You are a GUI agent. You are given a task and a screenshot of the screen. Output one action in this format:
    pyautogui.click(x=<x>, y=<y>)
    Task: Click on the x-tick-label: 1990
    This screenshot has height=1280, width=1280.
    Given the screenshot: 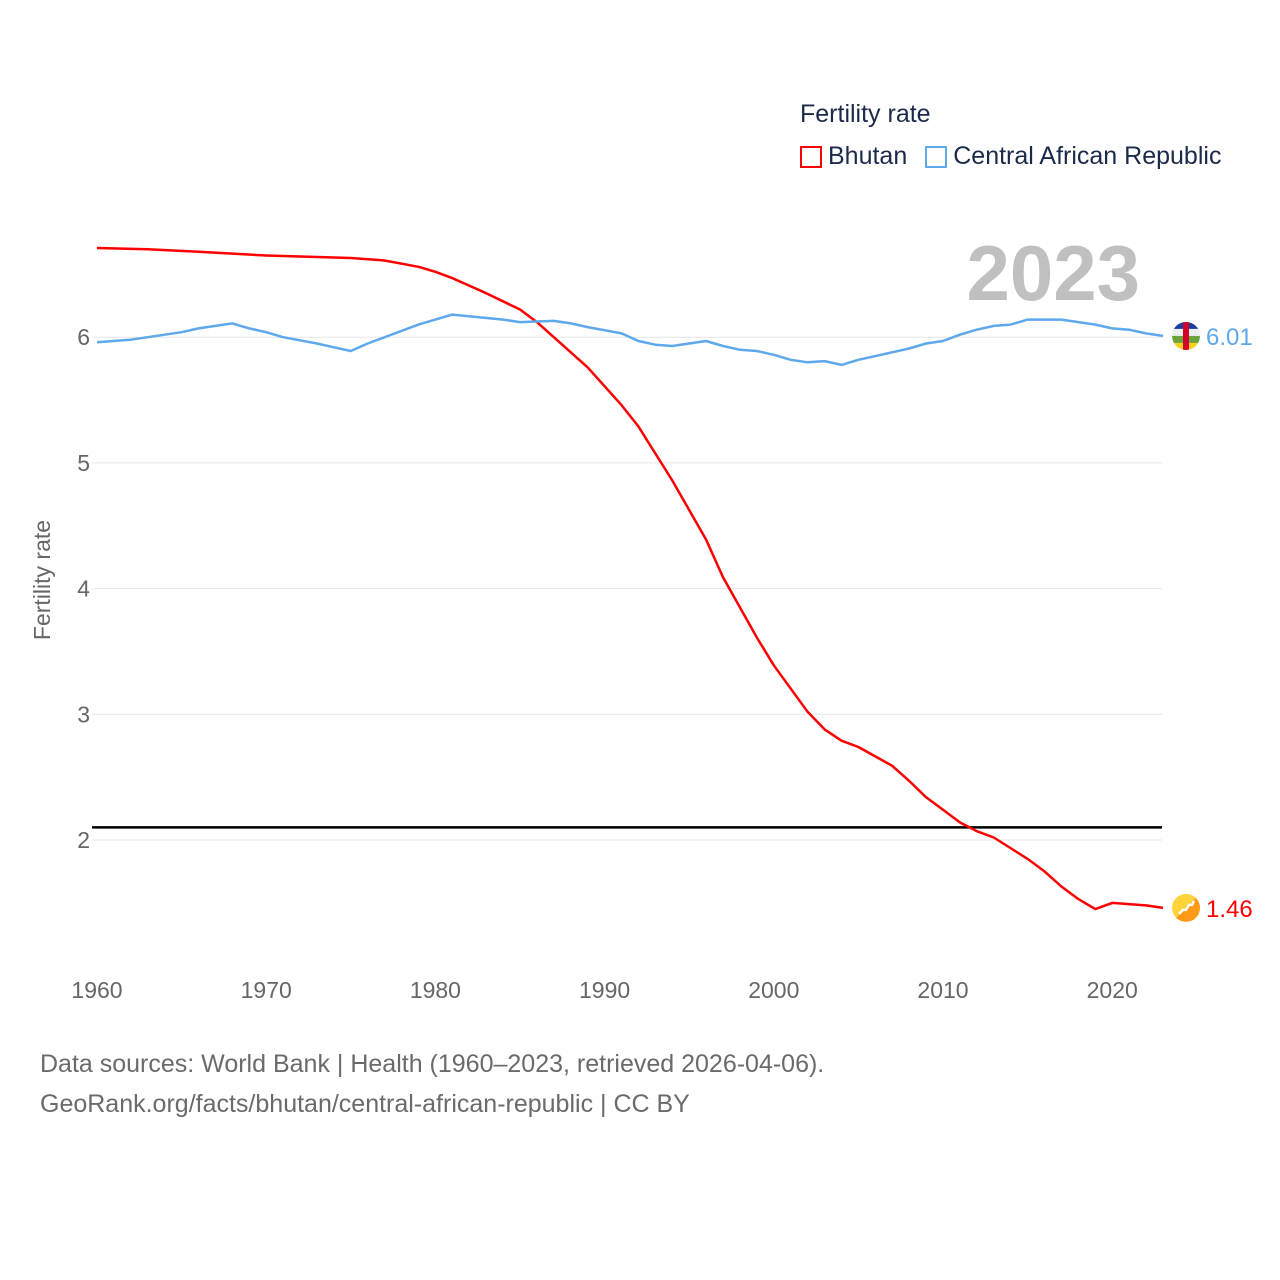 What is the action you would take?
    pyautogui.click(x=604, y=990)
    